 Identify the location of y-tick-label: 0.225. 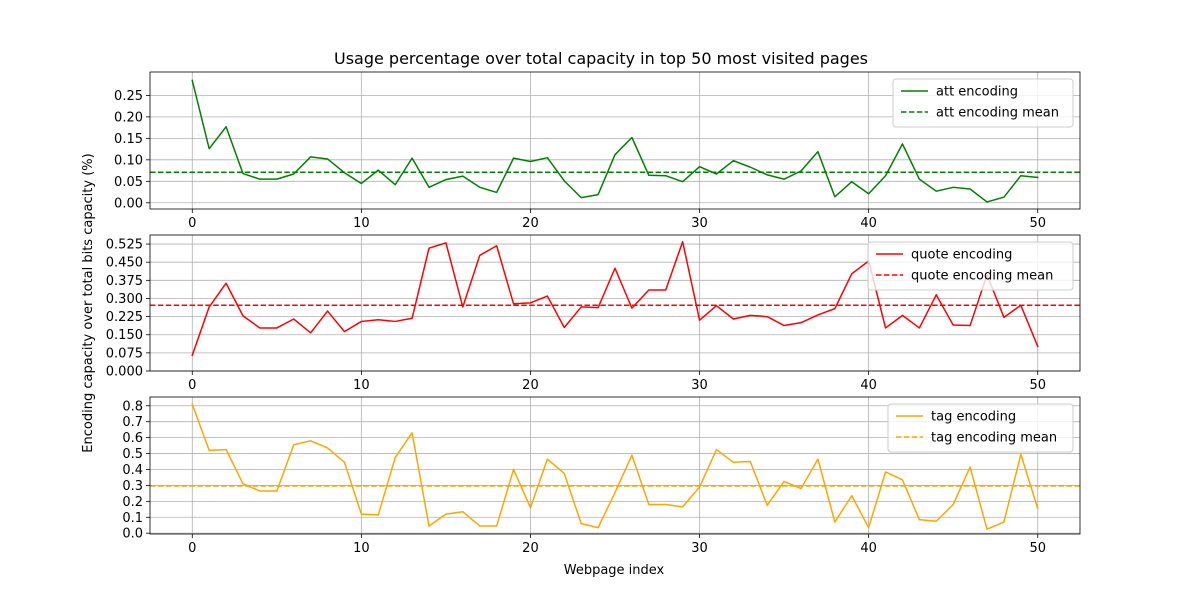
(124, 317).